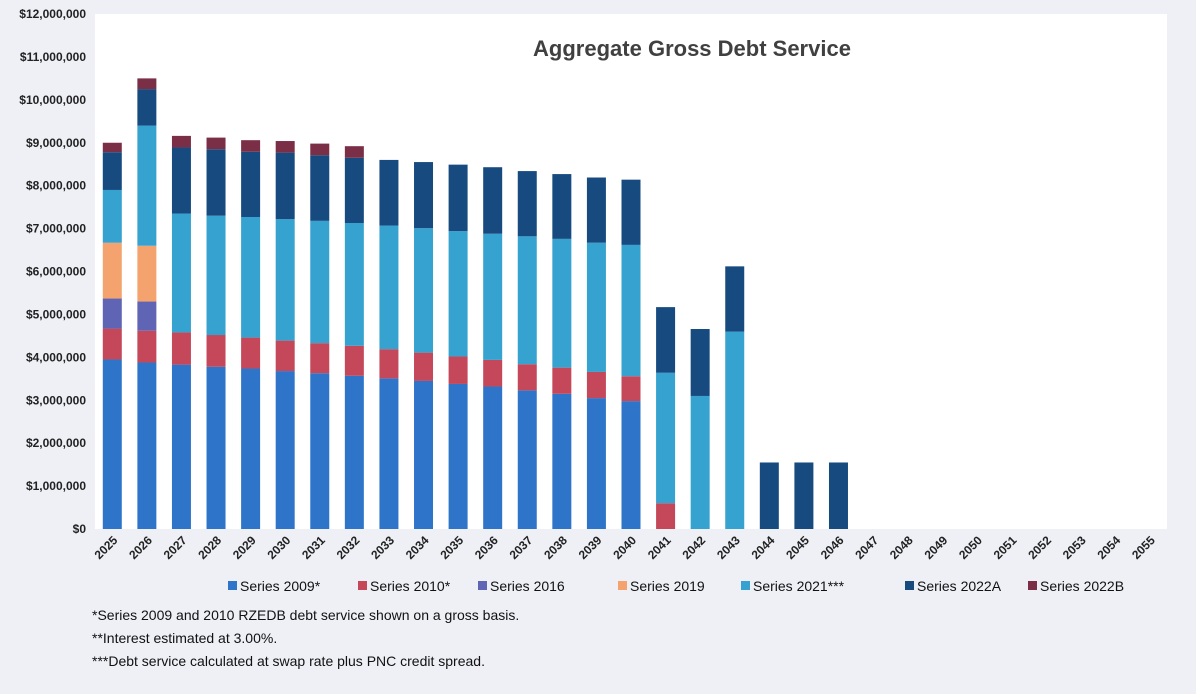 The height and width of the screenshot is (694, 1196). What do you see at coordinates (596, 463) in the screenshot?
I see `bar-segment-2039-s0` at bounding box center [596, 463].